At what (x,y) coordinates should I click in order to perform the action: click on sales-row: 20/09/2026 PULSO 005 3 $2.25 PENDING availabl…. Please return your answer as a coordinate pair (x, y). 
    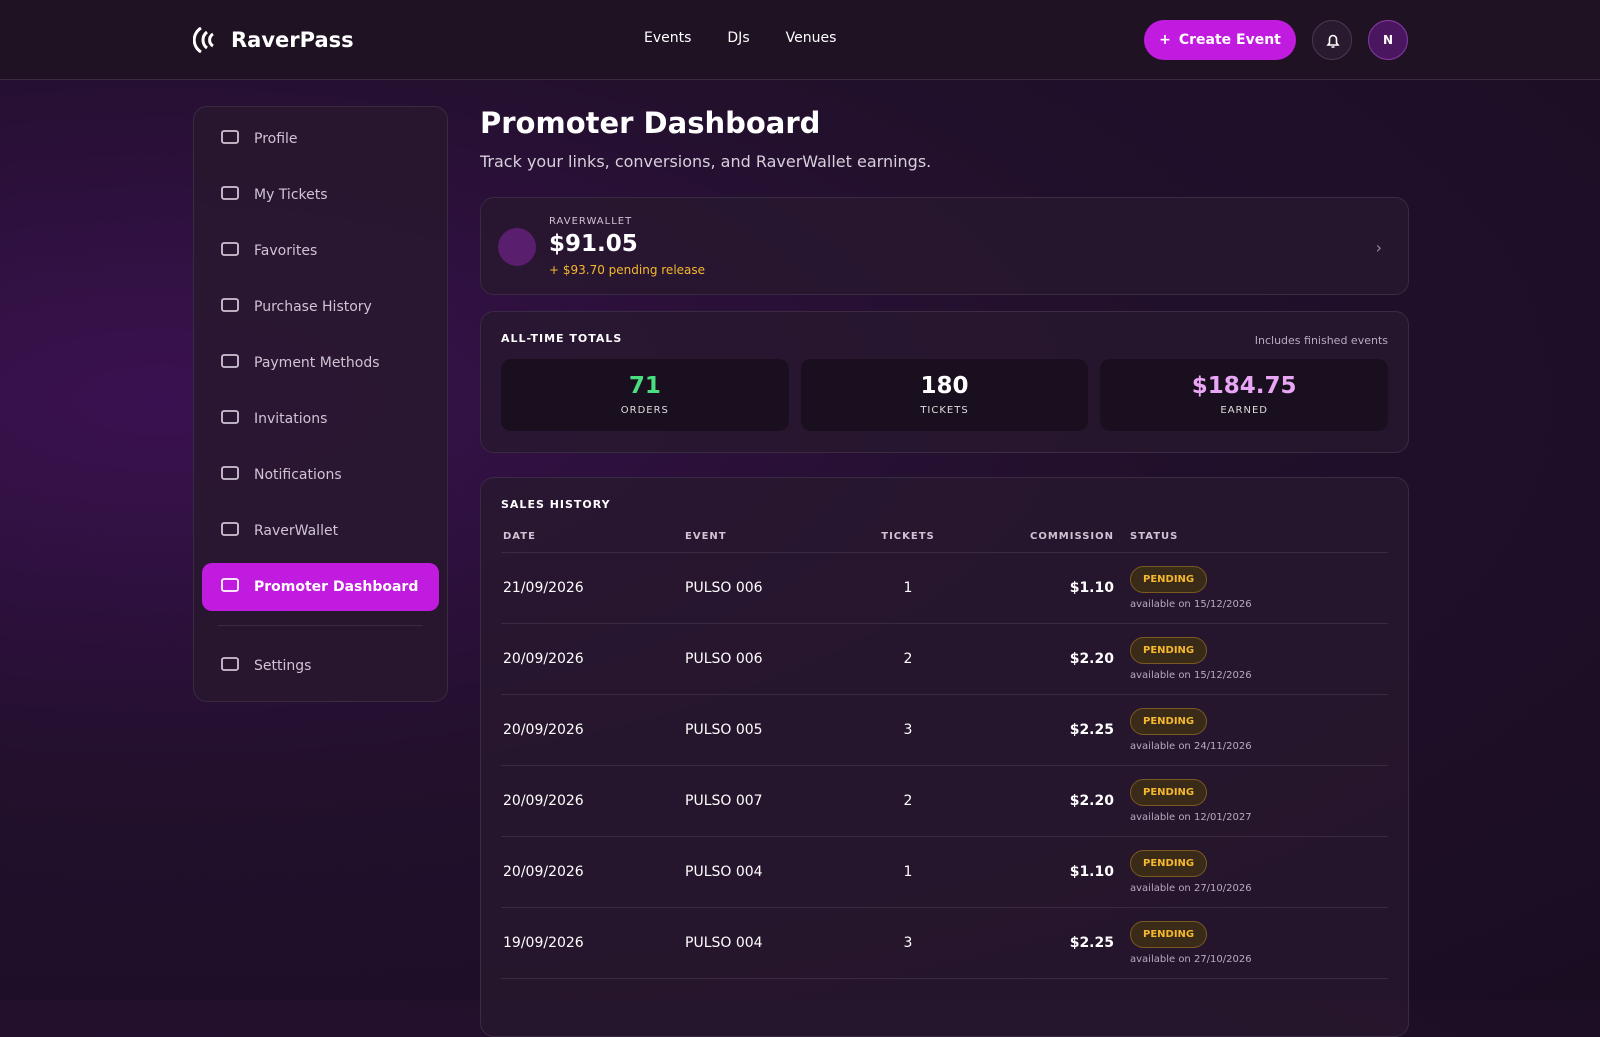
    Looking at the image, I should click on (944, 730).